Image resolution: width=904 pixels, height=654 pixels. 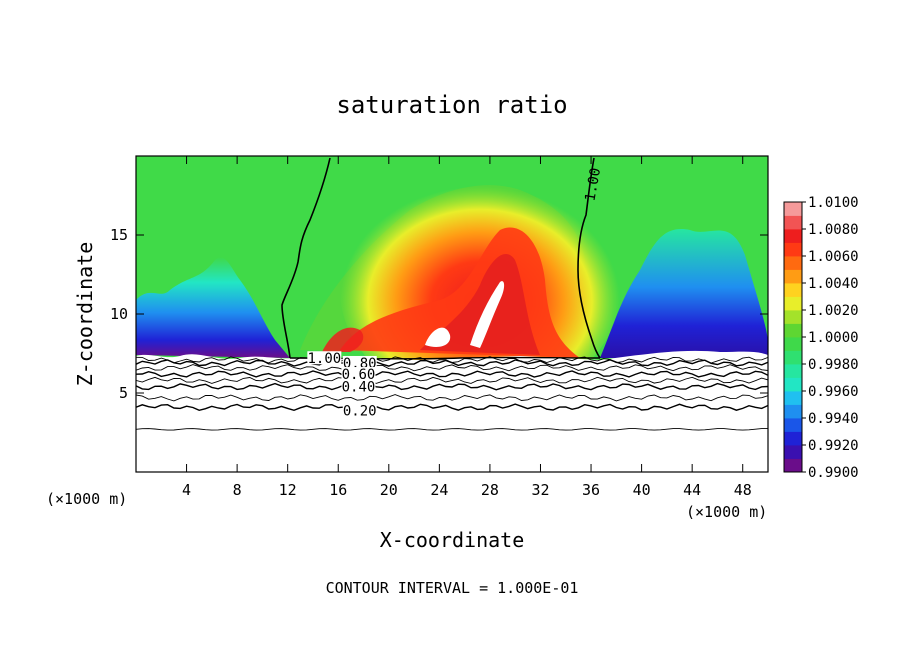 I want to click on colorbar-label: 0.9920, so click(x=833, y=446).